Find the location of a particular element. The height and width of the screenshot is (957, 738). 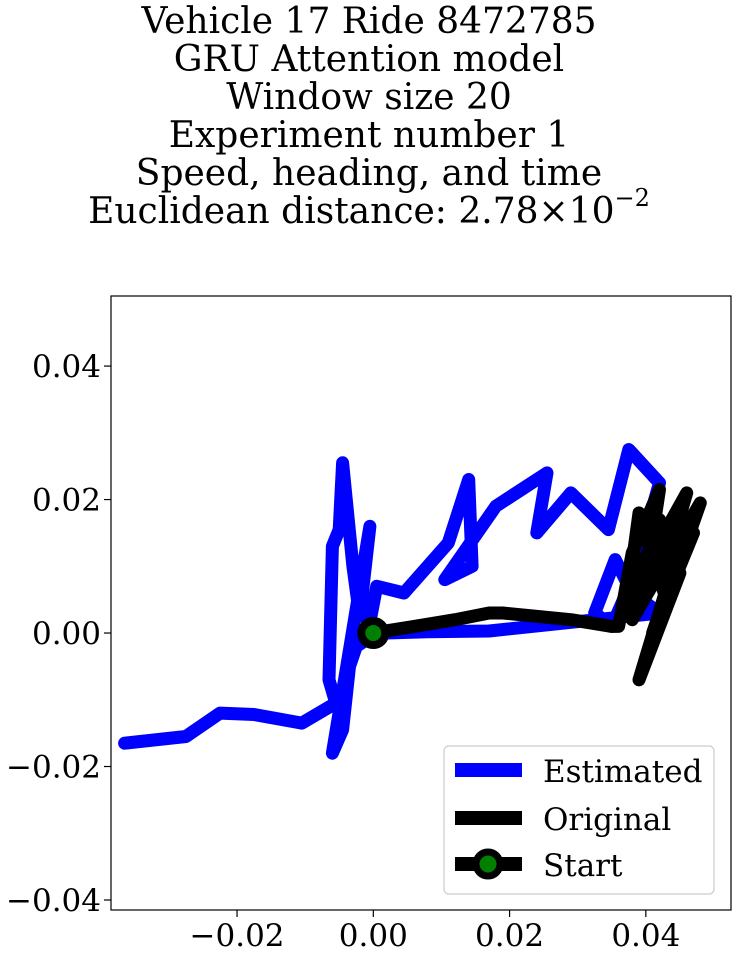

title-distance-exponent: −2 is located at coordinates (632, 198).